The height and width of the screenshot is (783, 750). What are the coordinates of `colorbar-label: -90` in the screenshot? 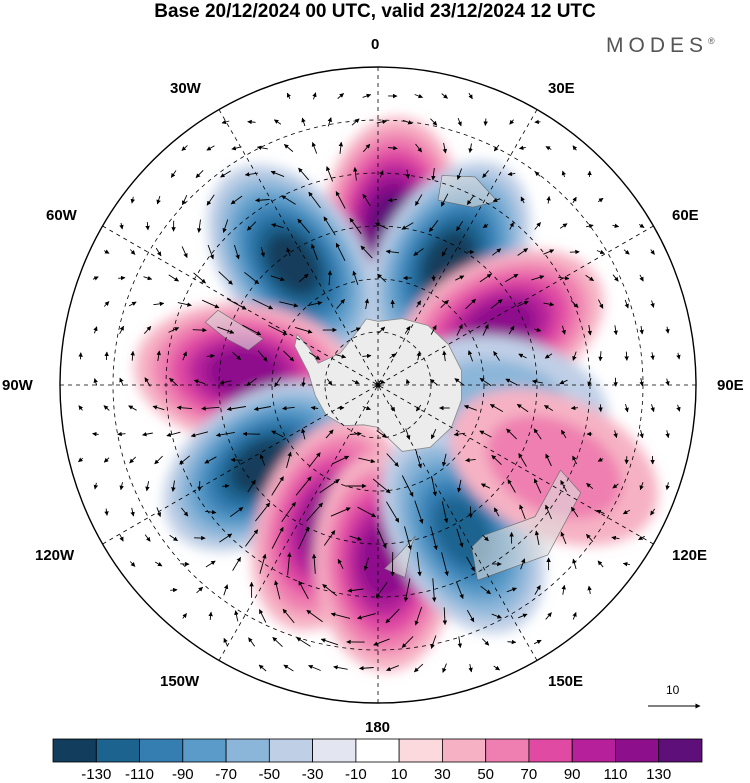 It's located at (182, 774).